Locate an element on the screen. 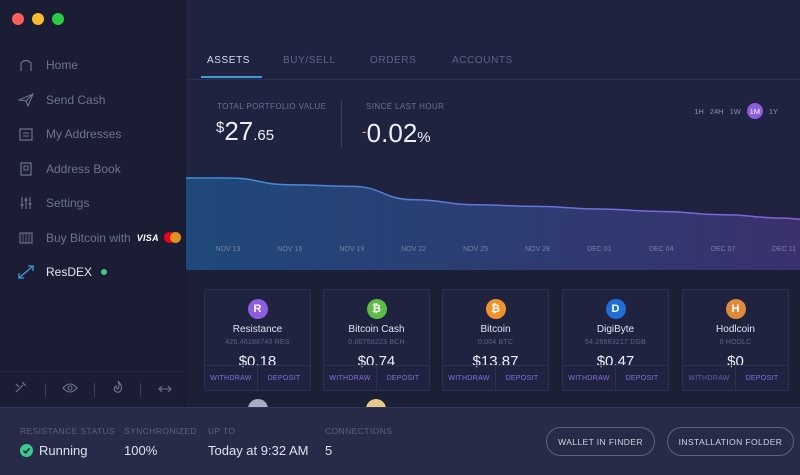  chart-x-tick-label: DEC 07 is located at coordinates (723, 249).